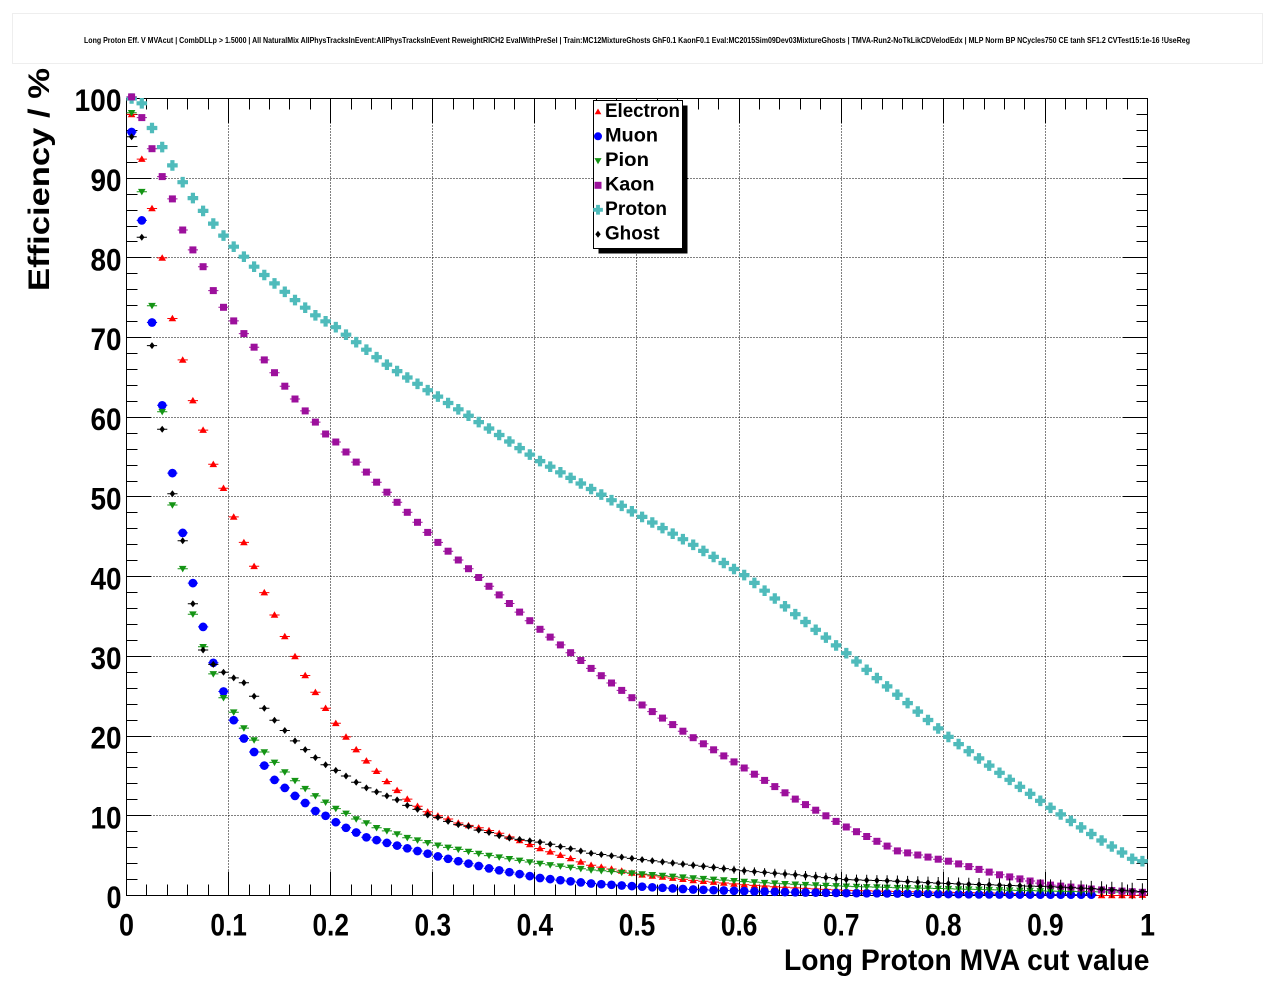 The height and width of the screenshot is (996, 1276). I want to click on svg-text: 0.7, so click(841, 925).